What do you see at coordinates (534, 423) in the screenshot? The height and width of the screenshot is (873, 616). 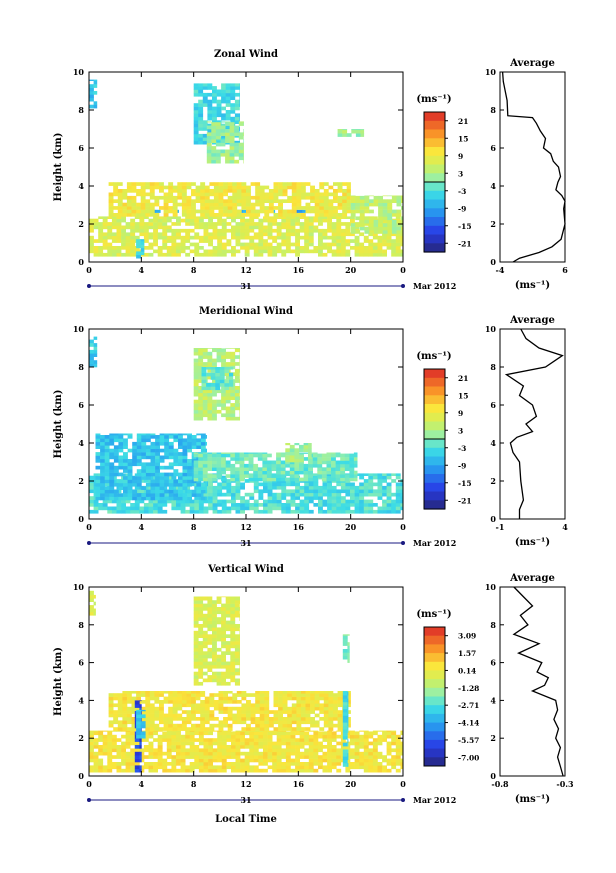 I see `average-profile-line` at bounding box center [534, 423].